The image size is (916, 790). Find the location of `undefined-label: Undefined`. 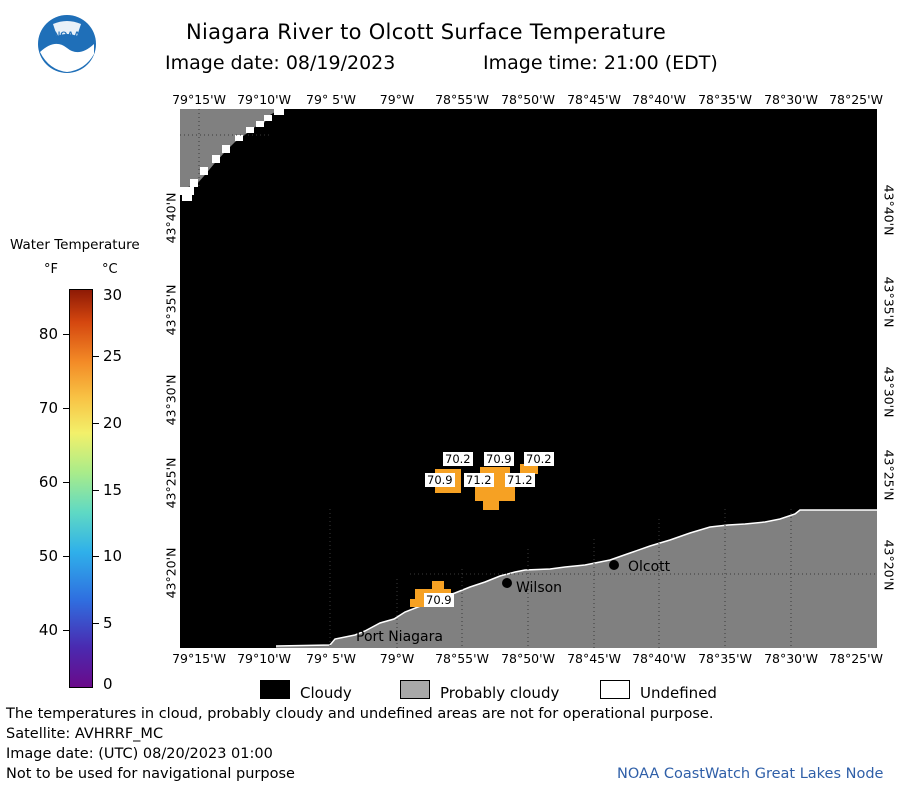

undefined-label: Undefined is located at coordinates (678, 693).